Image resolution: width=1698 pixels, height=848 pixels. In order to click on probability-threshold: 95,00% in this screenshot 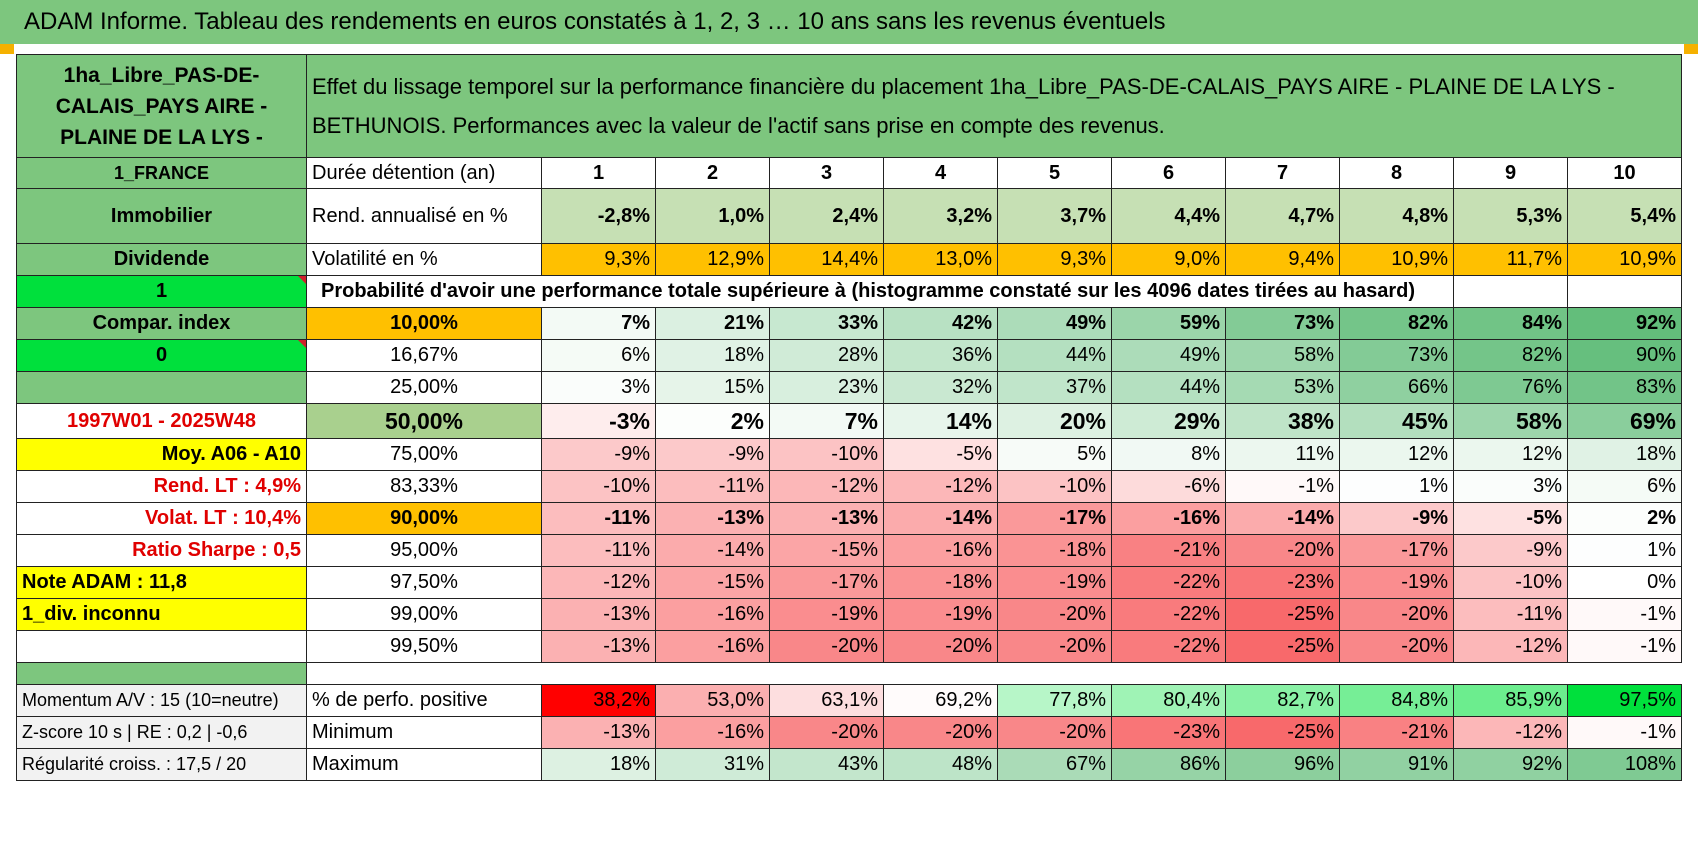, I will do `click(424, 550)`.